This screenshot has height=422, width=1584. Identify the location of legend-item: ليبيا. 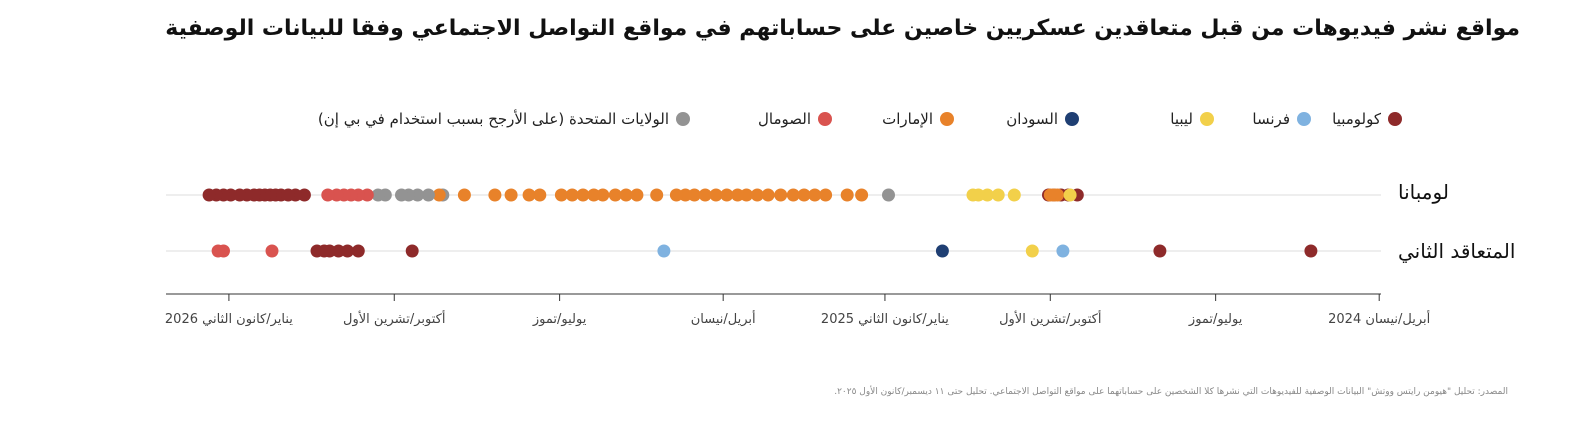
(1192, 119).